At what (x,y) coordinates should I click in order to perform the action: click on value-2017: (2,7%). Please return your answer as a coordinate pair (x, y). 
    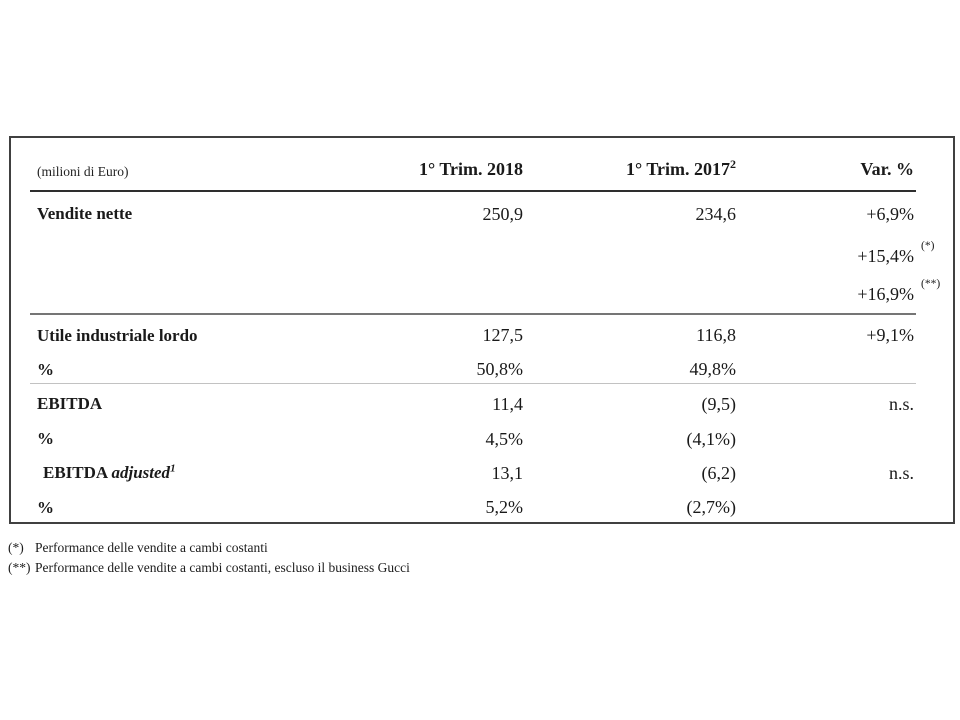
    Looking at the image, I should click on (711, 507).